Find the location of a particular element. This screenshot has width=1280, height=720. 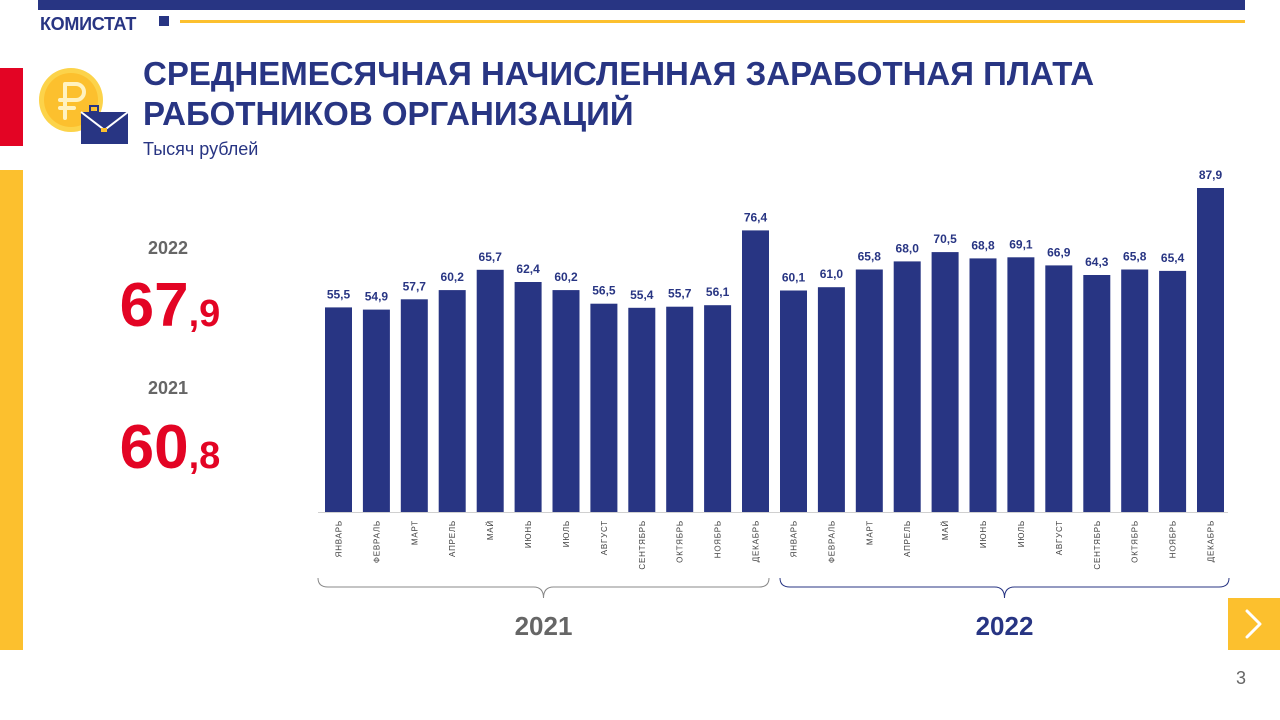

chevron-right-icon is located at coordinates (1253, 624).